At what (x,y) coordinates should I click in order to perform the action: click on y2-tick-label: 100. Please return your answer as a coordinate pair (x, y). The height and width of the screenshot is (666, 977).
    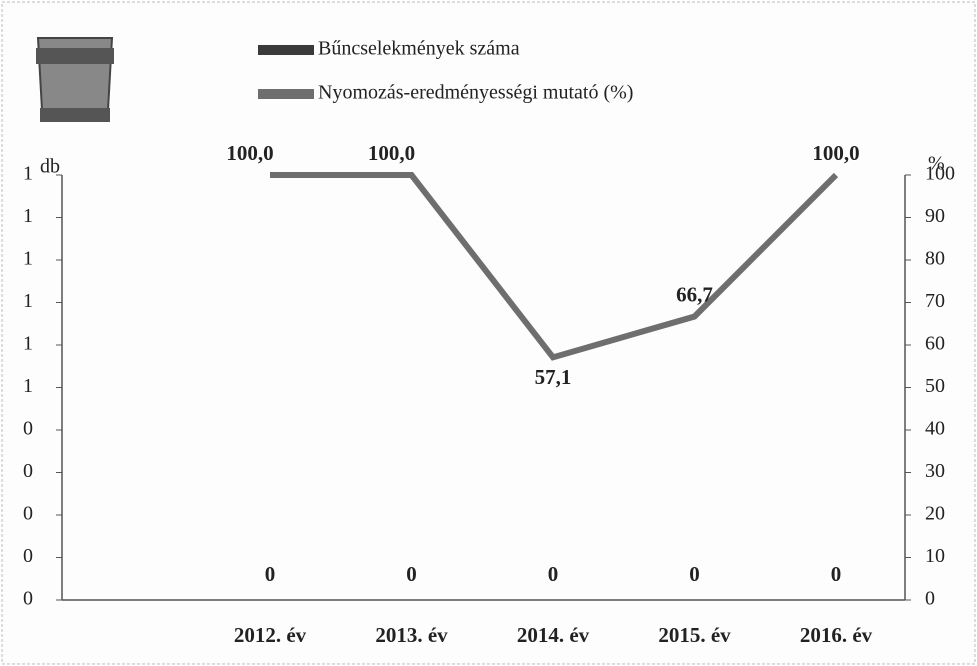
    Looking at the image, I should click on (940, 174).